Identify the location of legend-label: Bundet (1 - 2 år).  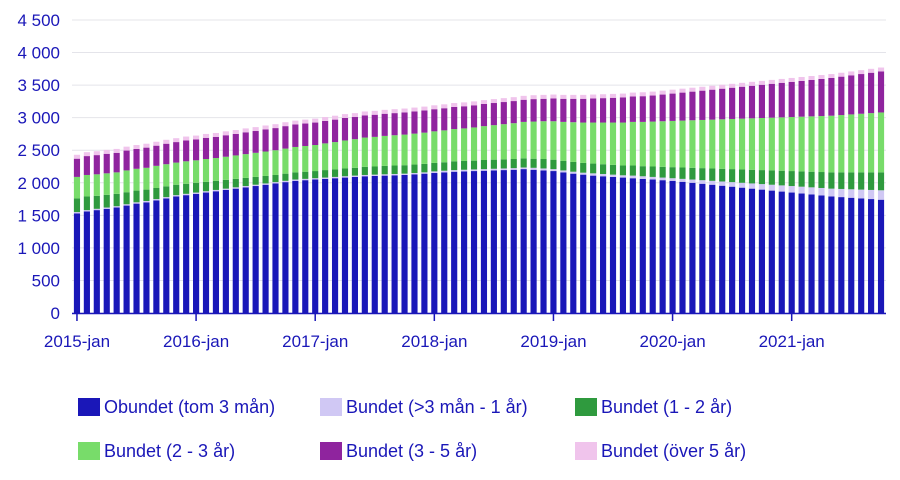
(667, 406).